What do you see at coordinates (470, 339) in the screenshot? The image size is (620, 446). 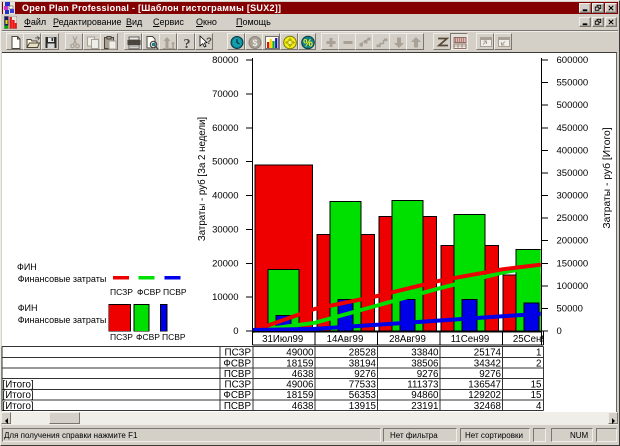 I see `svg-text: 11Сен99` at bounding box center [470, 339].